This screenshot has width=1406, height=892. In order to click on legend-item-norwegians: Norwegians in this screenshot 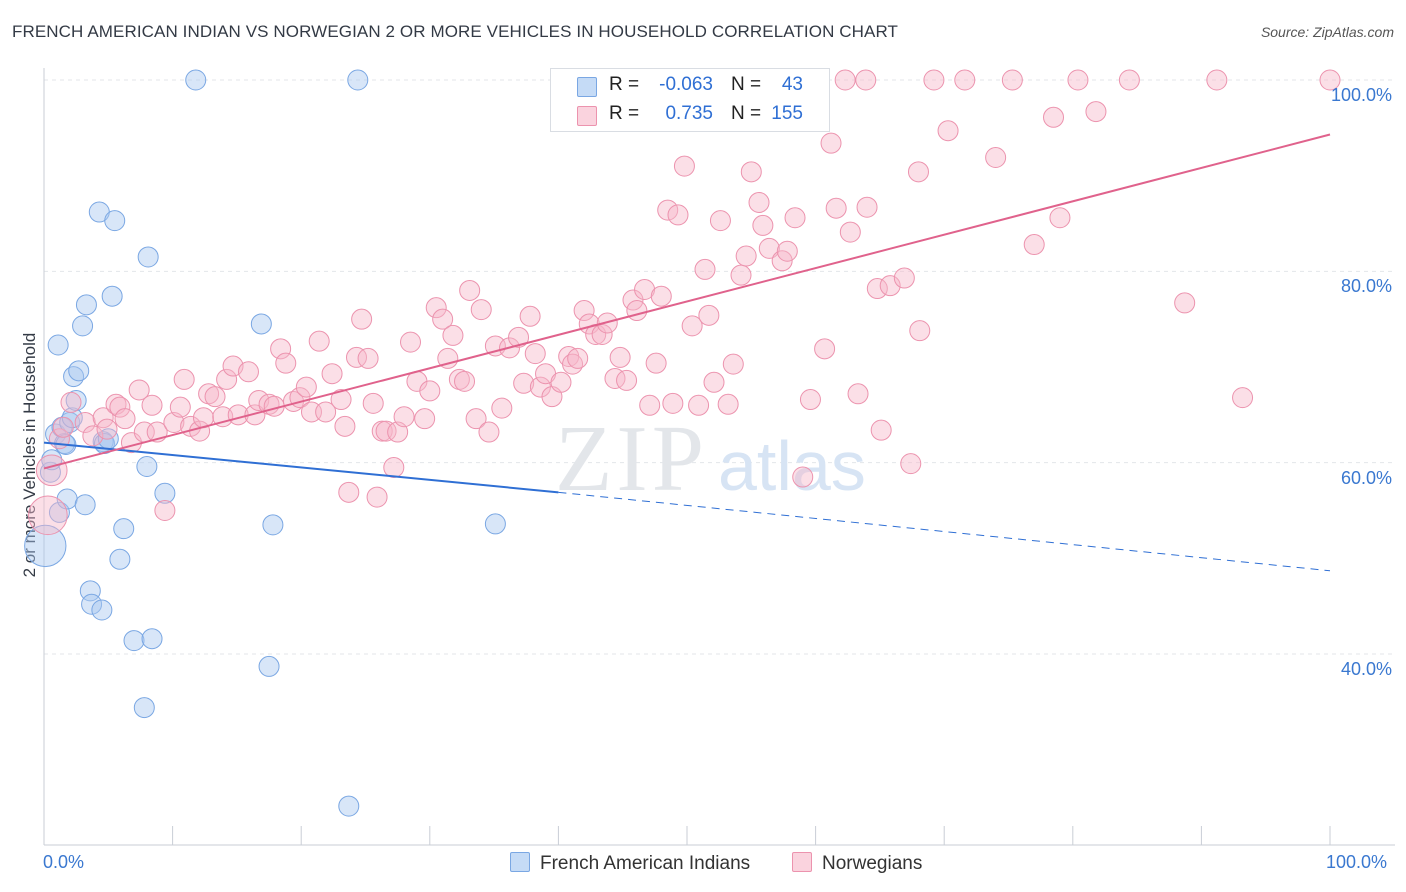, I will do `click(857, 863)`.